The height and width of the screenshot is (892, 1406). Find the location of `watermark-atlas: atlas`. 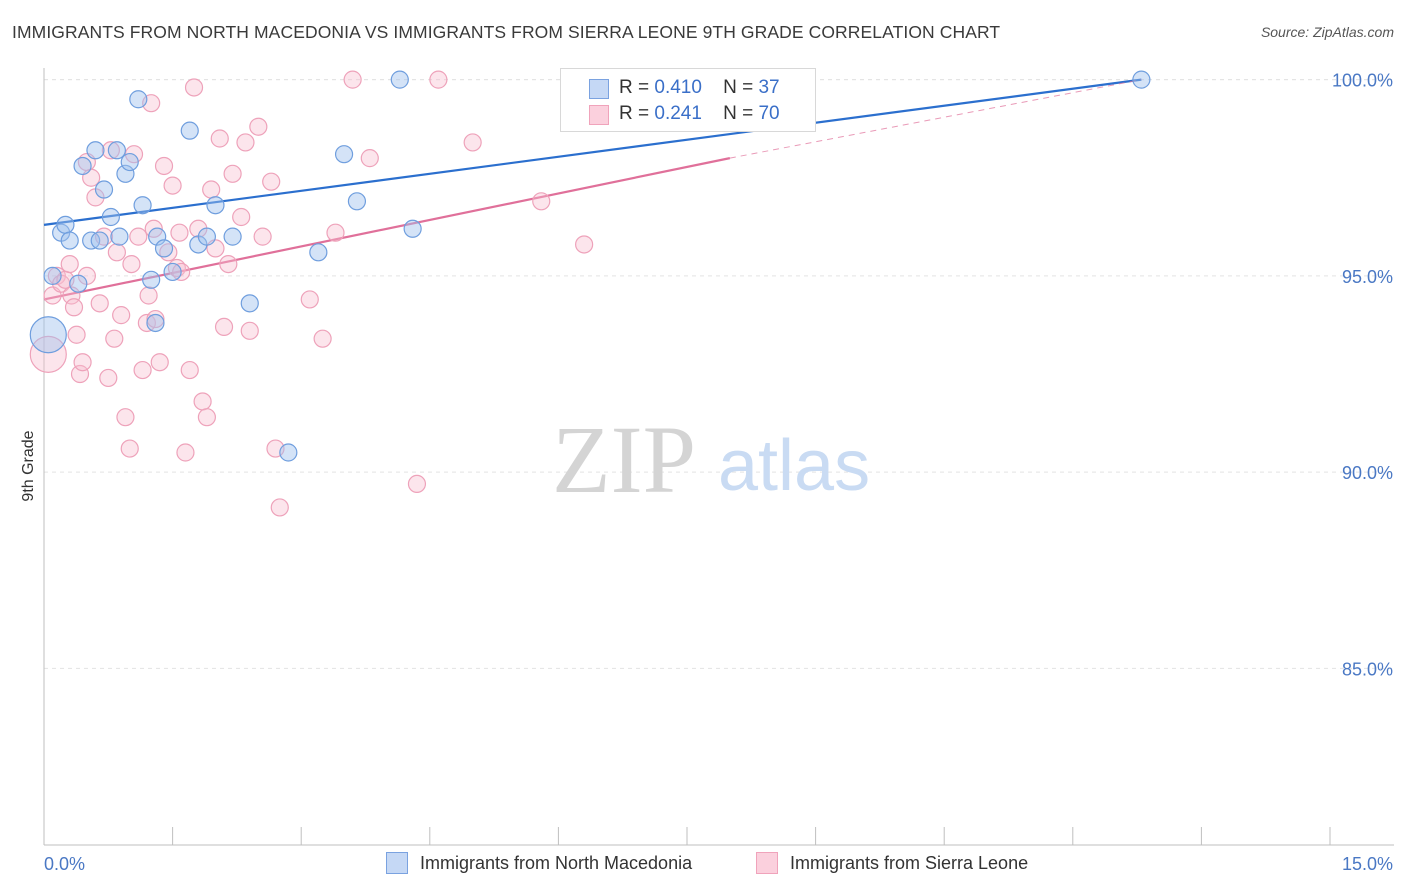

watermark-atlas: atlas is located at coordinates (794, 466).